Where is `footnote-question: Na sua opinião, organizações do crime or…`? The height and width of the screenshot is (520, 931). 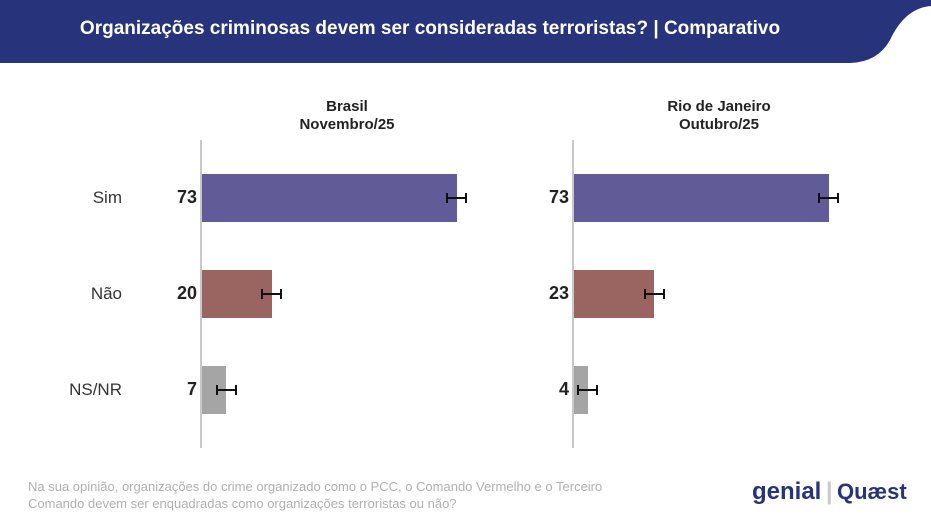 footnote-question: Na sua opinião, organizações do crime or… is located at coordinates (315, 495).